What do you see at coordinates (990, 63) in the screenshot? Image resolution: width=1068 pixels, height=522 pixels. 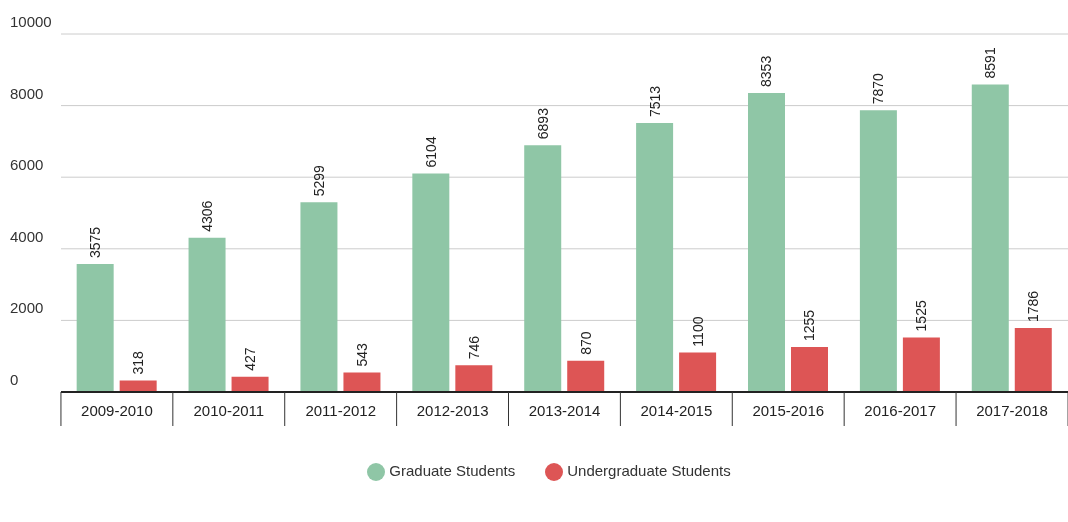 I see `data-label: 8591` at bounding box center [990, 63].